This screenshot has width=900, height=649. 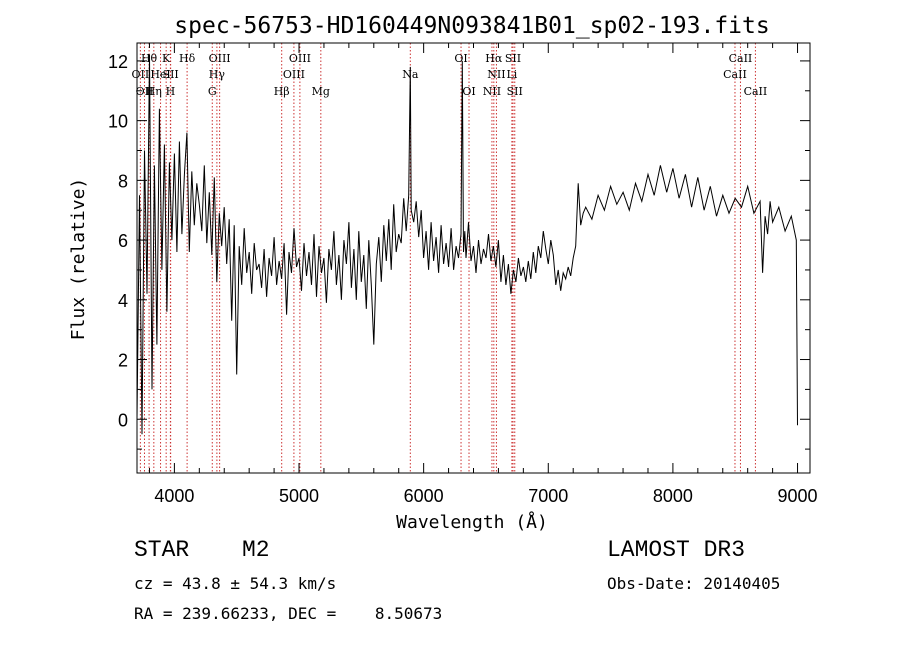 What do you see at coordinates (187, 58) in the screenshot?
I see `line-label-8: Hδ` at bounding box center [187, 58].